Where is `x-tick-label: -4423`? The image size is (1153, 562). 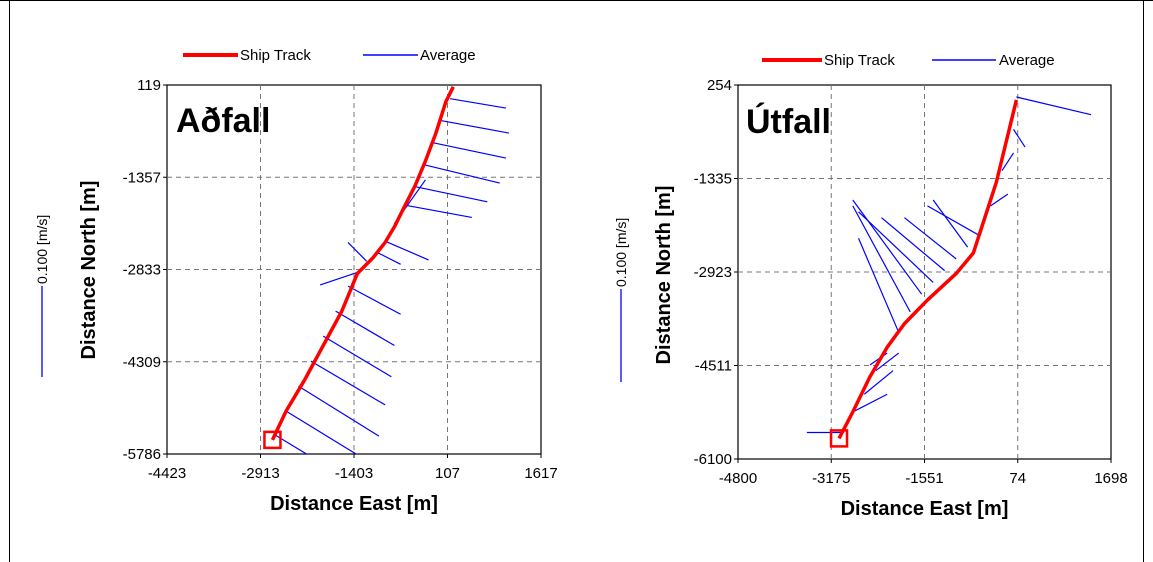
x-tick-label: -4423 is located at coordinates (167, 473).